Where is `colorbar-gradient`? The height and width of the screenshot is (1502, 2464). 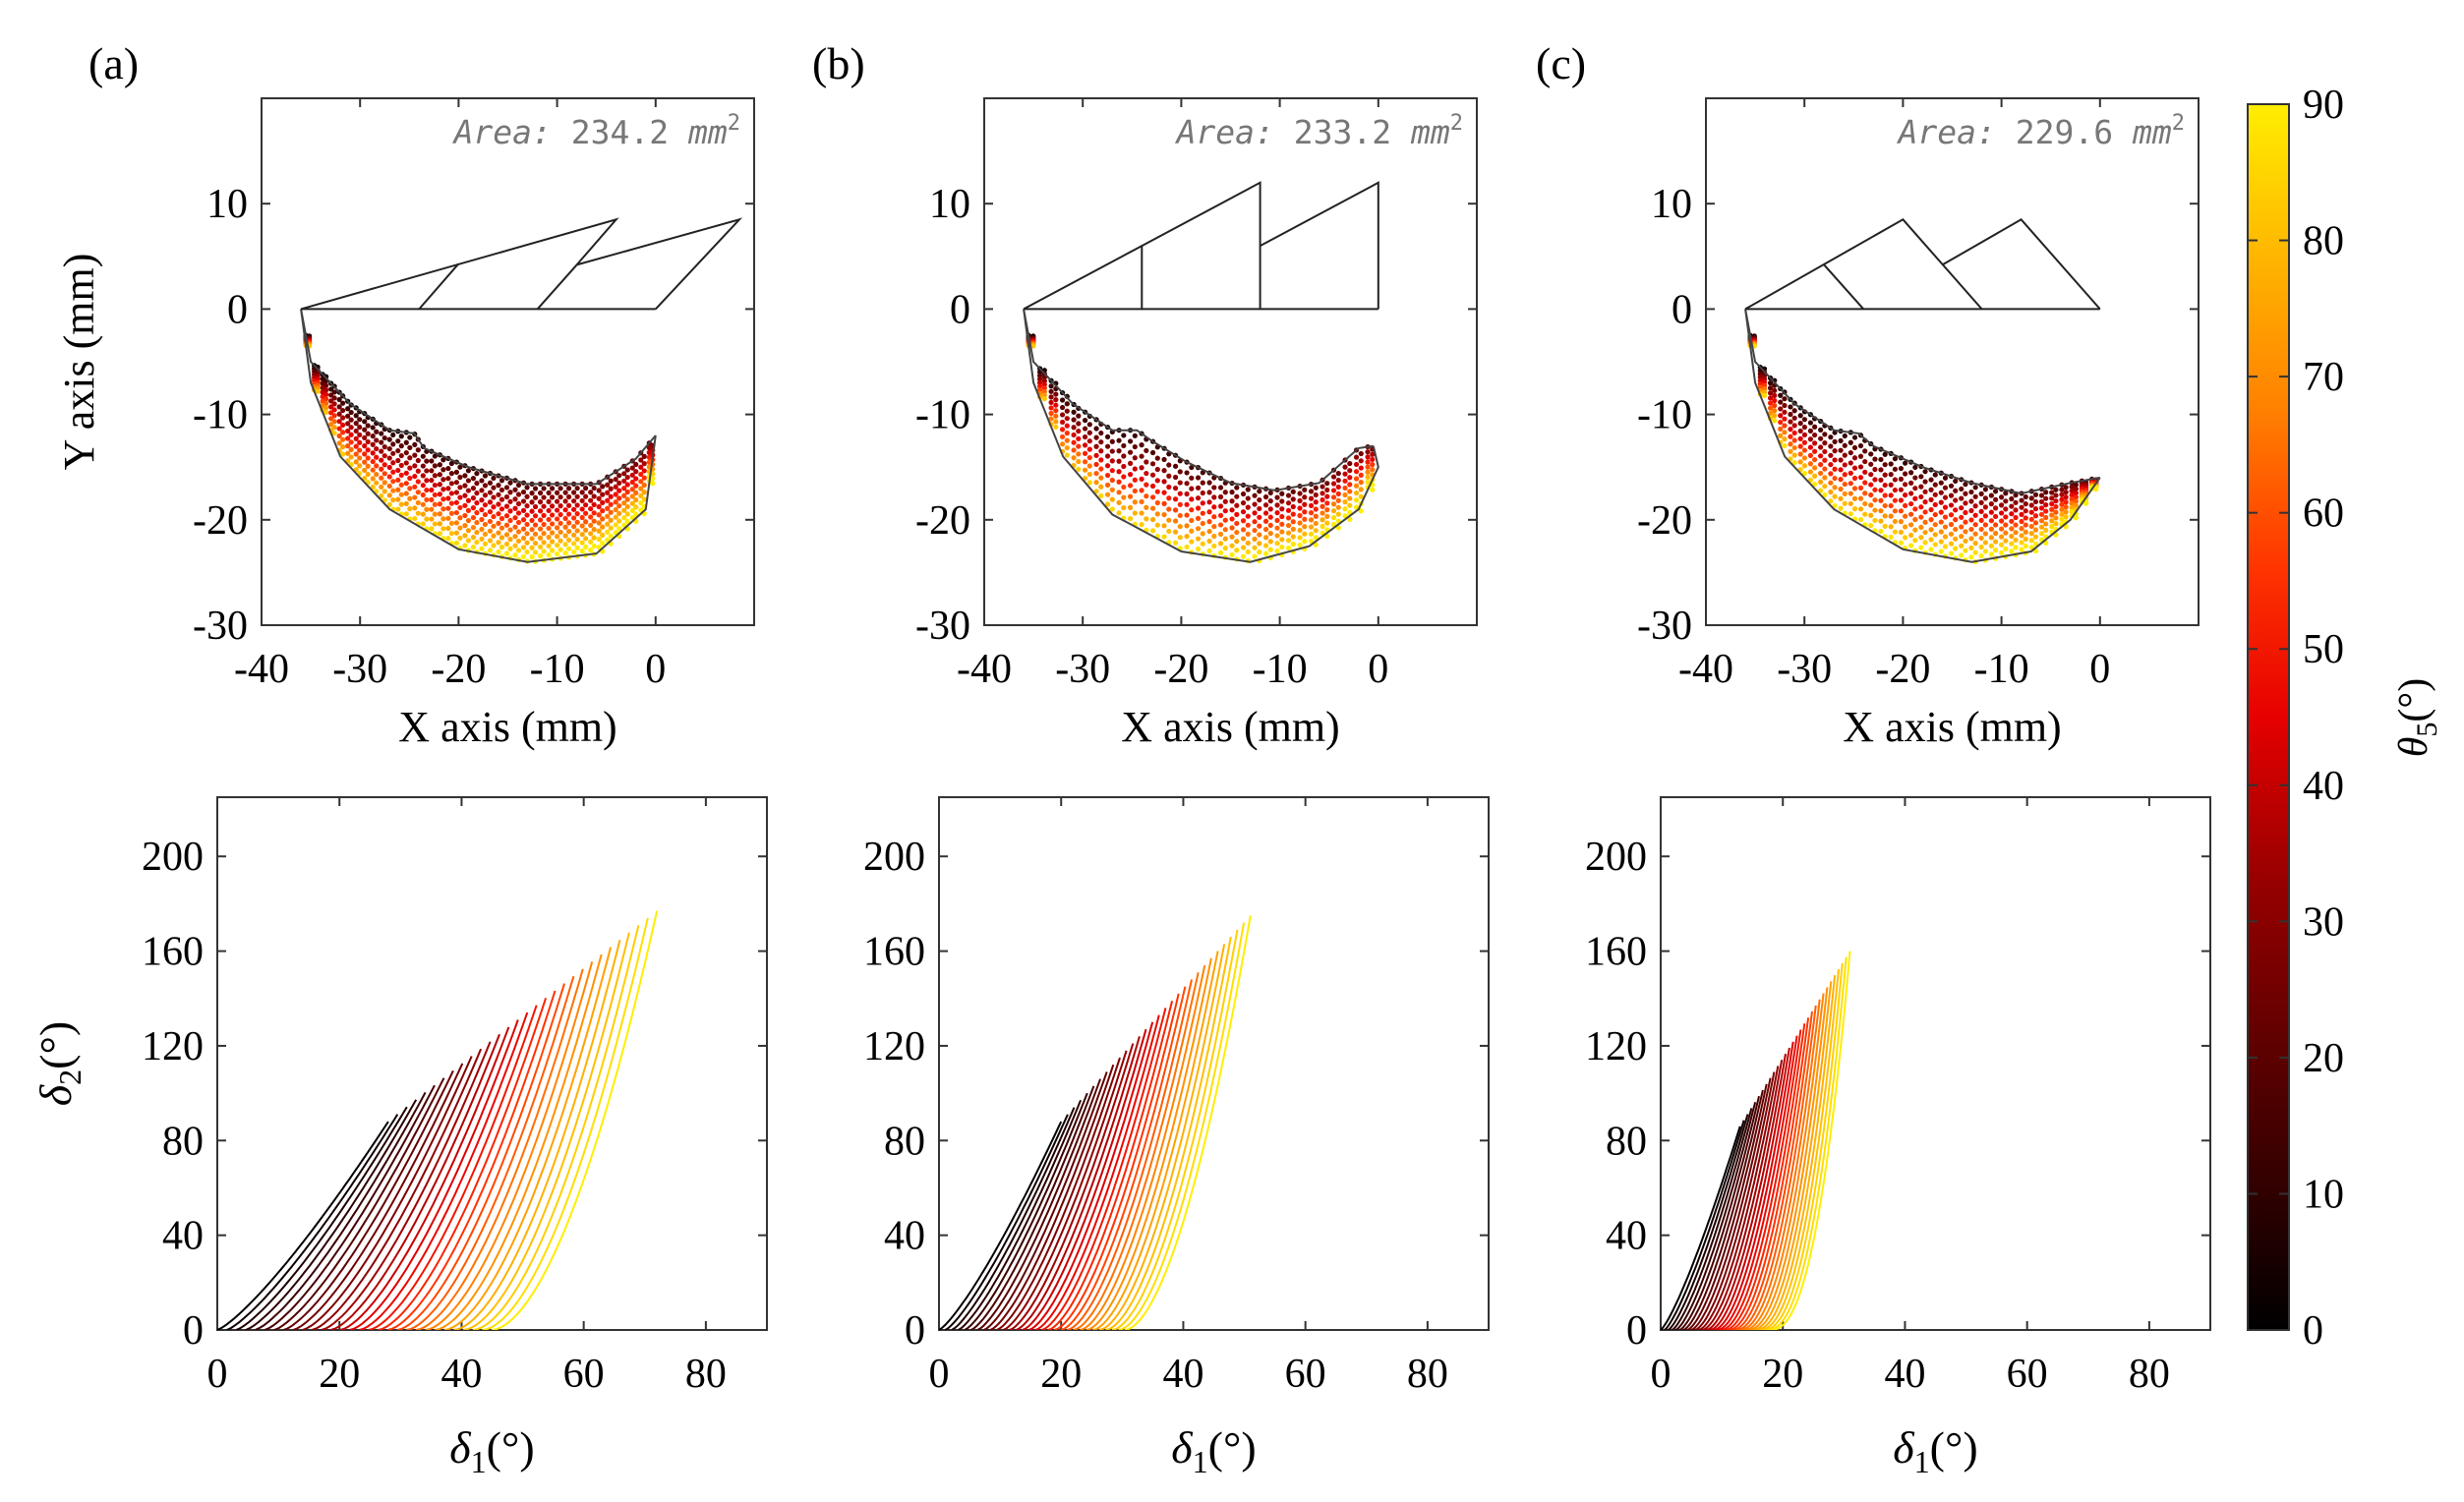
colorbar-gradient is located at coordinates (2268, 717).